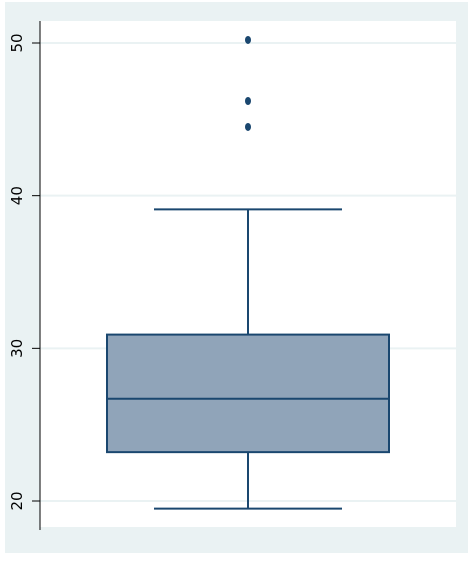 The image size is (473, 565). I want to click on y-tick-label-20: 20, so click(17, 500).